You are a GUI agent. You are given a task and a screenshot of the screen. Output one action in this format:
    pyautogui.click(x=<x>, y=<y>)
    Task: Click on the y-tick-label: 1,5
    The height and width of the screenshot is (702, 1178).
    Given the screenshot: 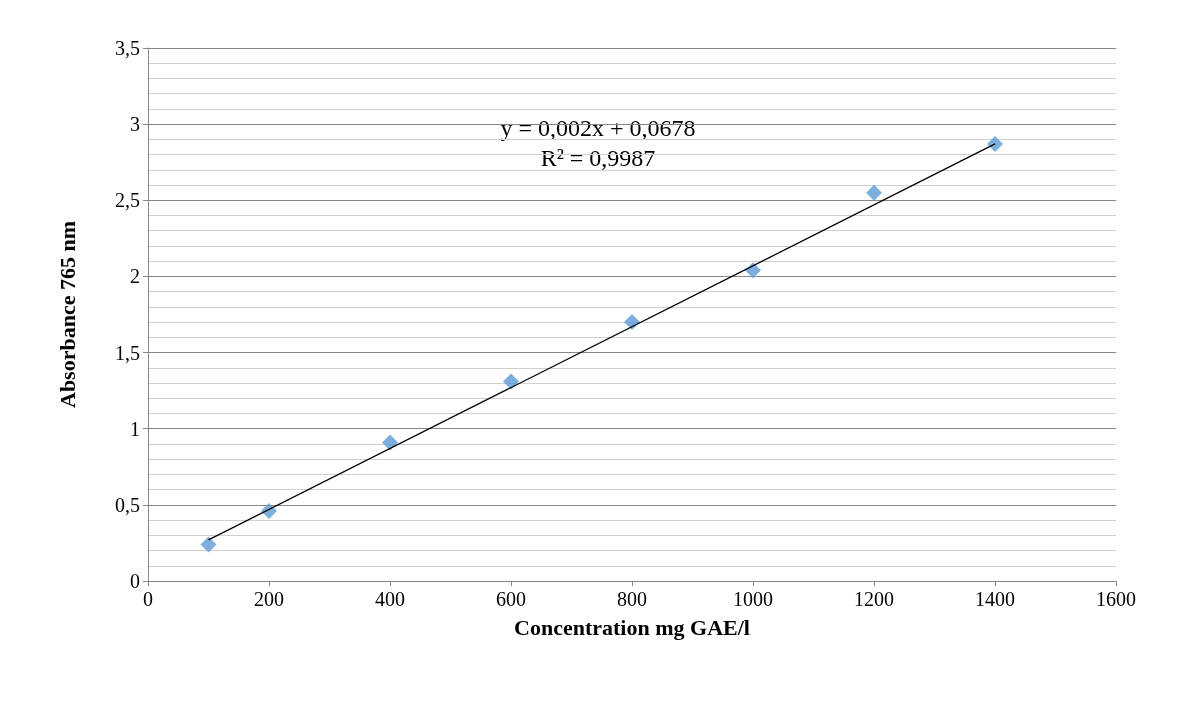 What is the action you would take?
    pyautogui.click(x=127, y=352)
    